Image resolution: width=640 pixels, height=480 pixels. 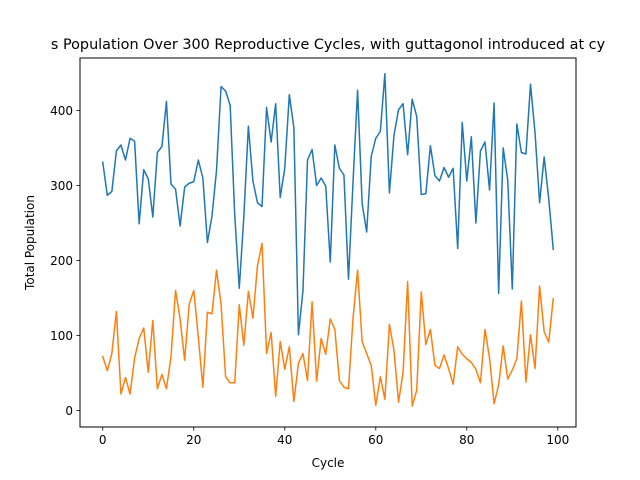 What do you see at coordinates (328, 463) in the screenshot?
I see `x-axis-label: Cycle` at bounding box center [328, 463].